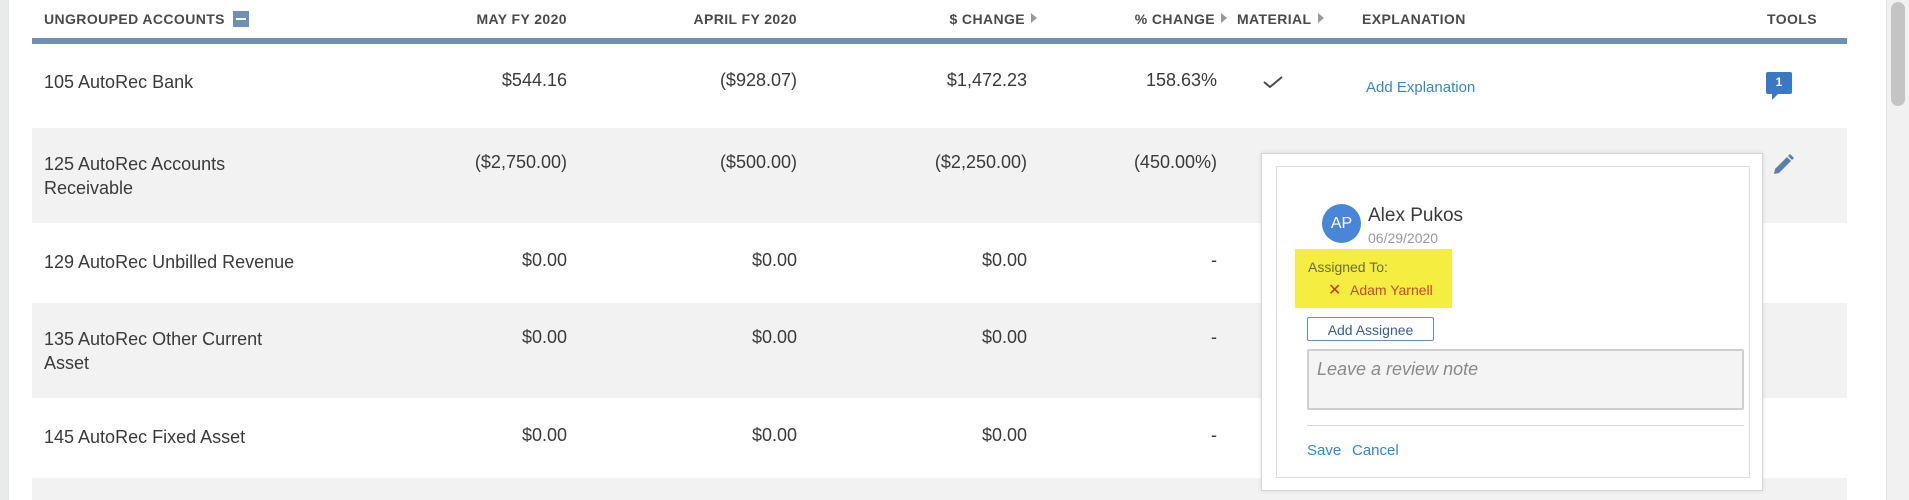 The image size is (1909, 500). What do you see at coordinates (1373, 278) in the screenshot?
I see `assignee-highlight` at bounding box center [1373, 278].